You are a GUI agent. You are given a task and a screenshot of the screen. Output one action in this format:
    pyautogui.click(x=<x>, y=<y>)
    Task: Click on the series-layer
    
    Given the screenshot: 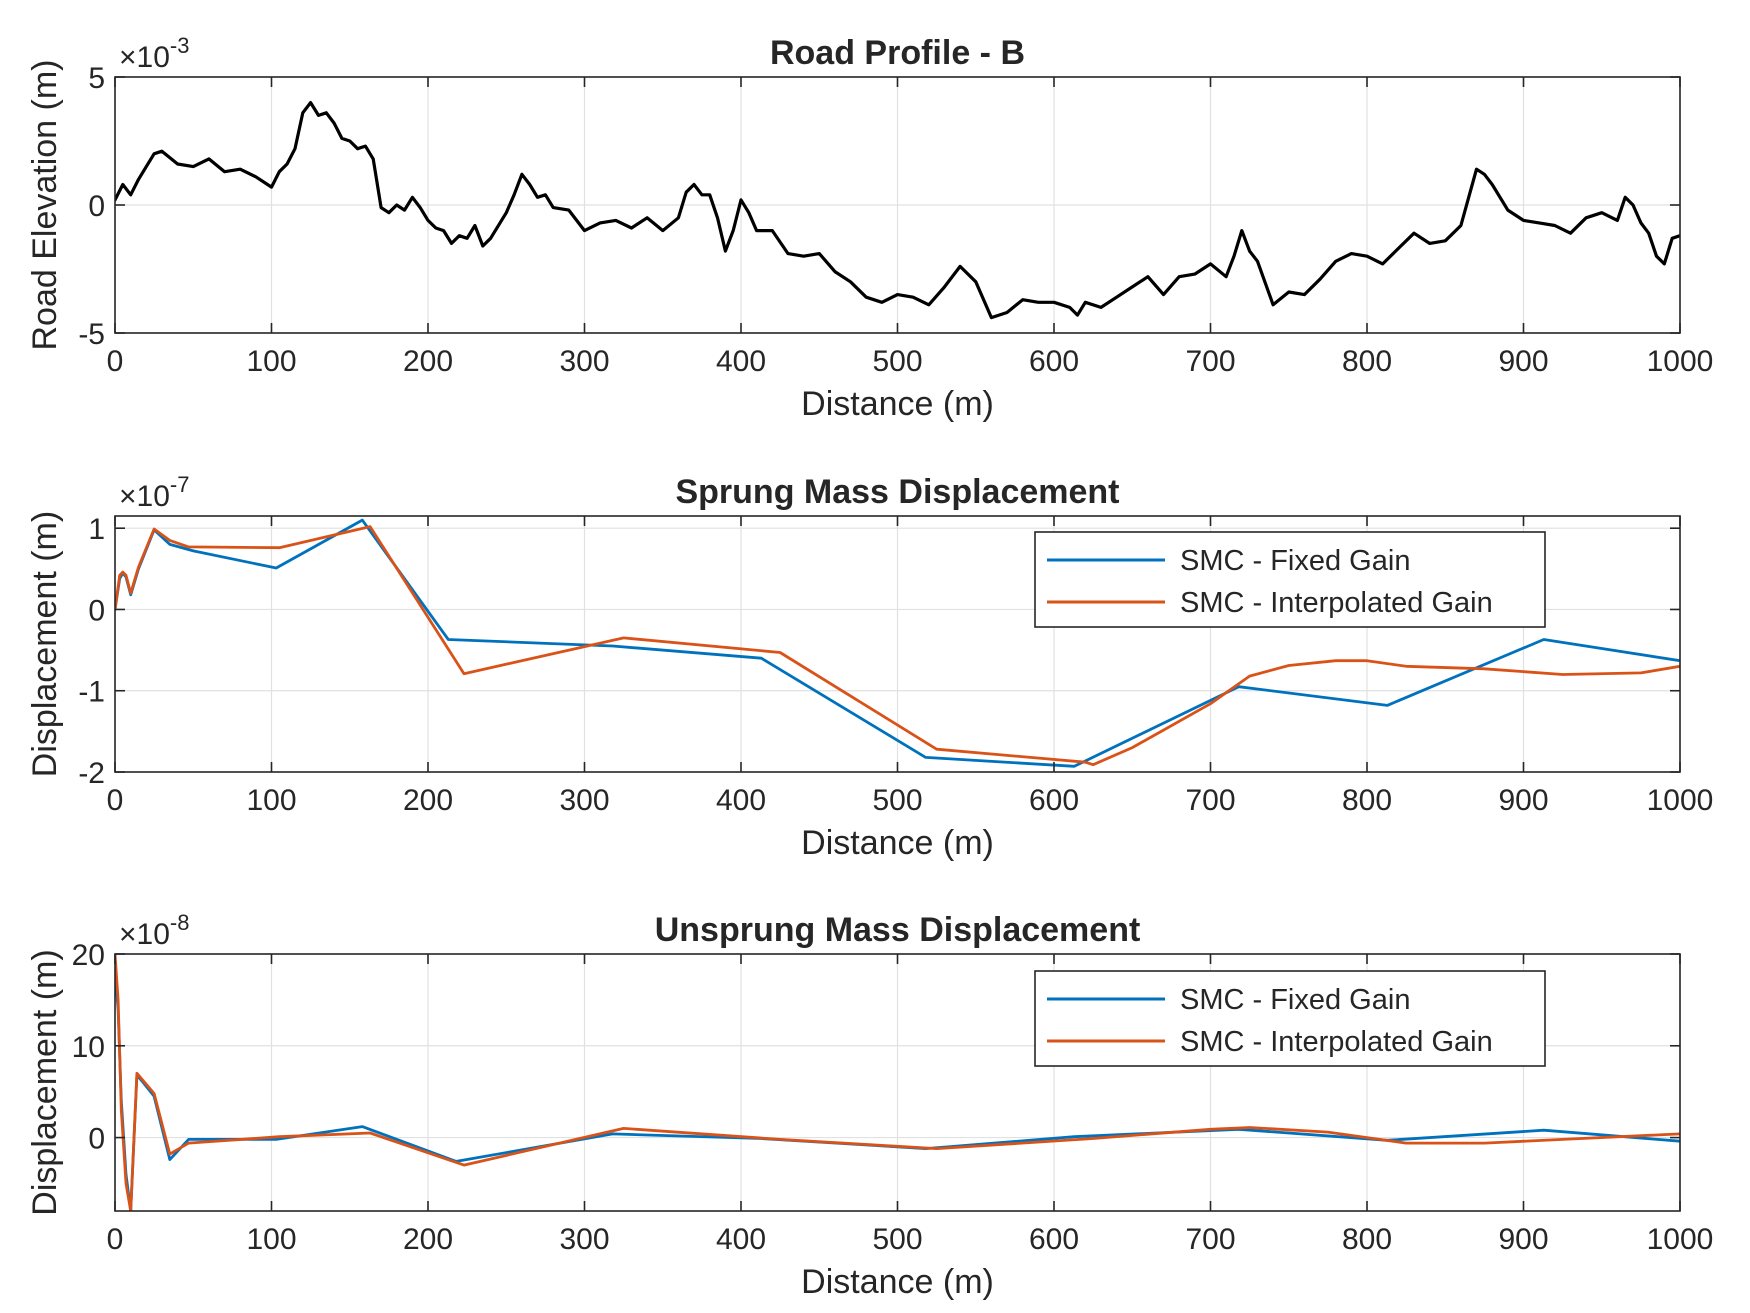 What is the action you would take?
    pyautogui.click(x=897, y=210)
    